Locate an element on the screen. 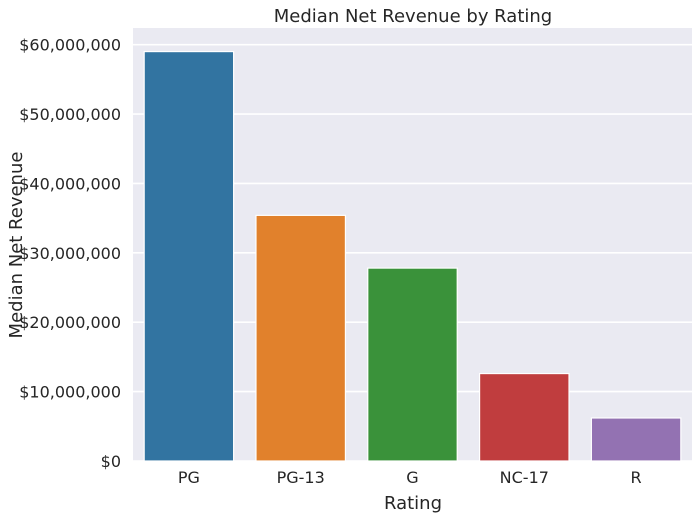  x-axis-label: Rating is located at coordinates (413, 503).